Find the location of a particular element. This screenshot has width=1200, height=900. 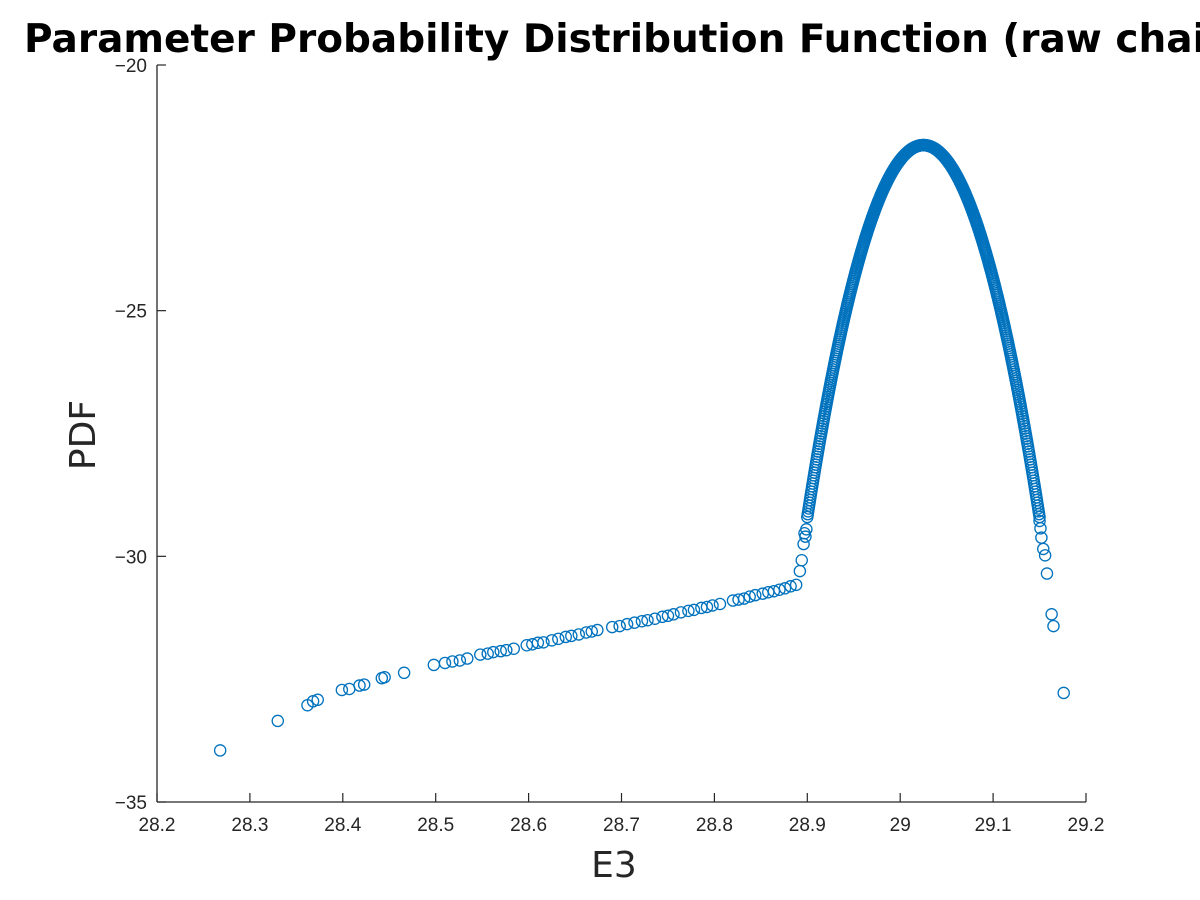

y-axis-label: PDF is located at coordinates (83, 435).